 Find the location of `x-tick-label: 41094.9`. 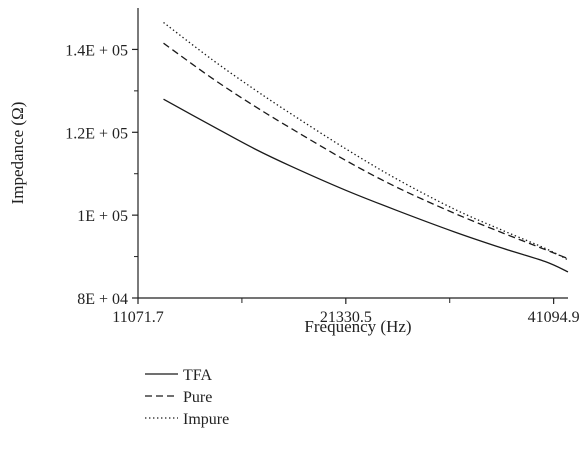

x-tick-label: 41094.9 is located at coordinates (554, 317).